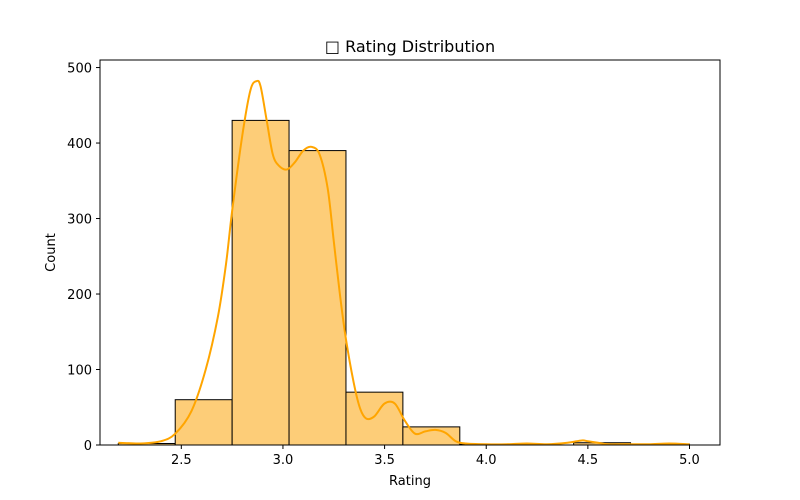  Describe the element at coordinates (79, 144) in the screenshot. I see `y-tick-label: 400` at that location.